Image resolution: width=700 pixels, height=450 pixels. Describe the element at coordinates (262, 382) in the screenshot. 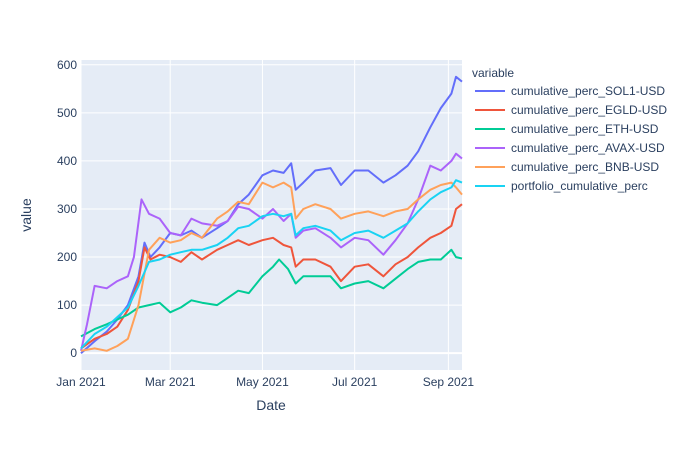

I see `x-tick-label: May 2021` at that location.